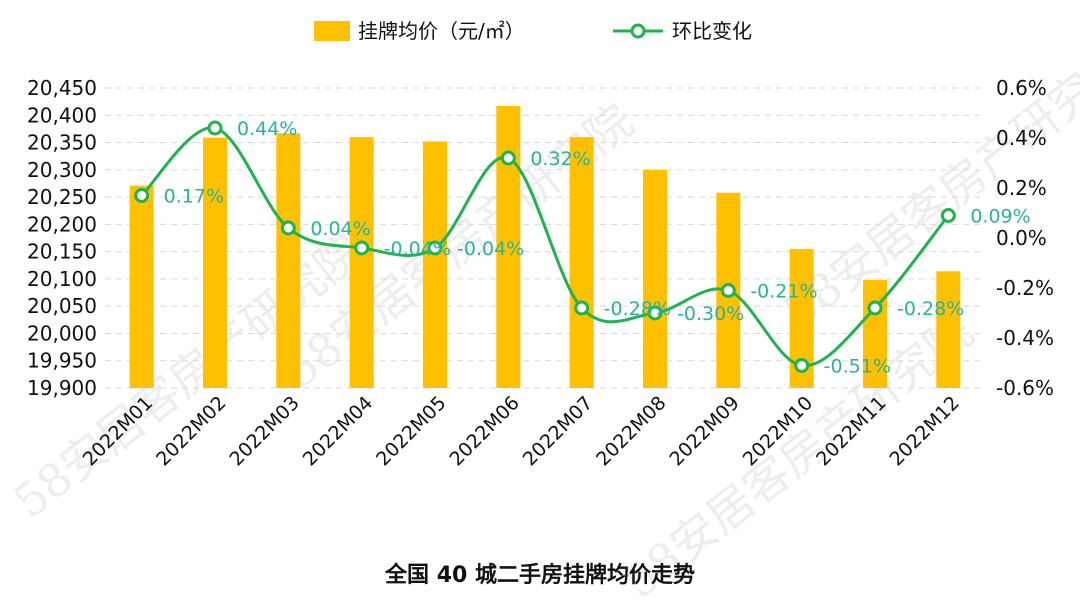  Describe the element at coordinates (62, 88) in the screenshot. I see `left-axis-tick-label: 20,450` at that location.